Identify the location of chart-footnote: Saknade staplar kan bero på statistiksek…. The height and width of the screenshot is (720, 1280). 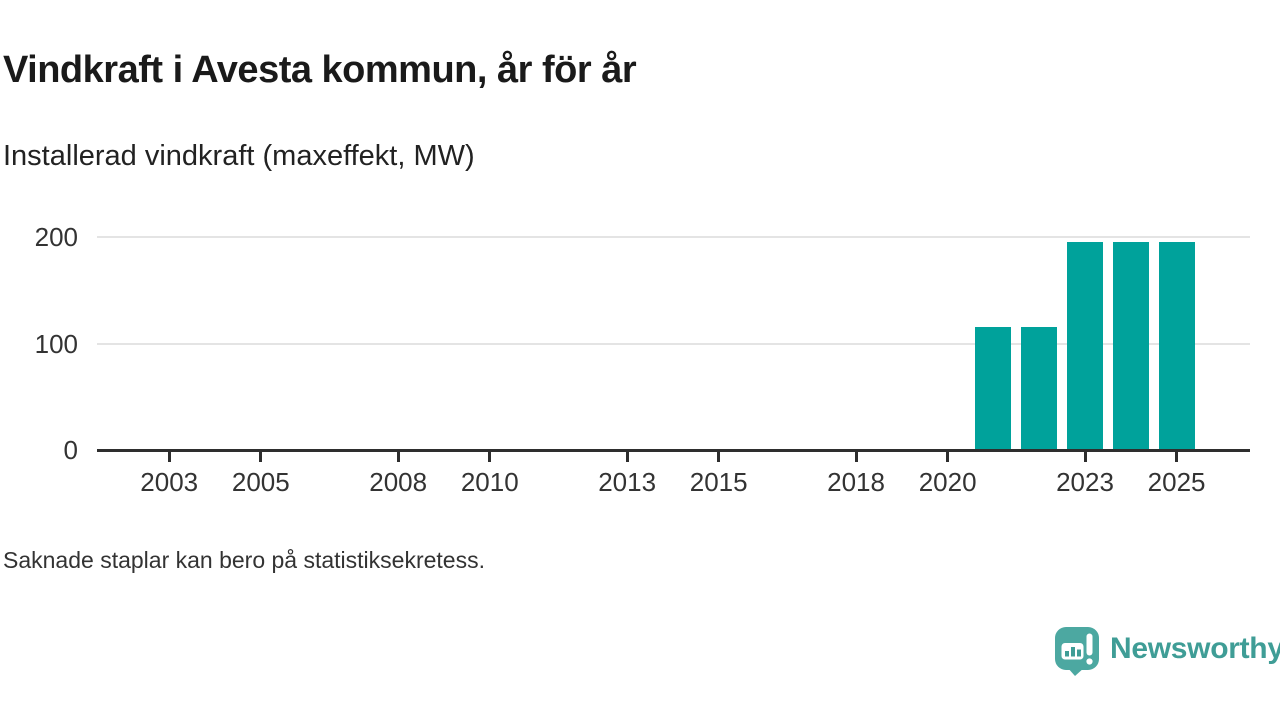
(244, 560).